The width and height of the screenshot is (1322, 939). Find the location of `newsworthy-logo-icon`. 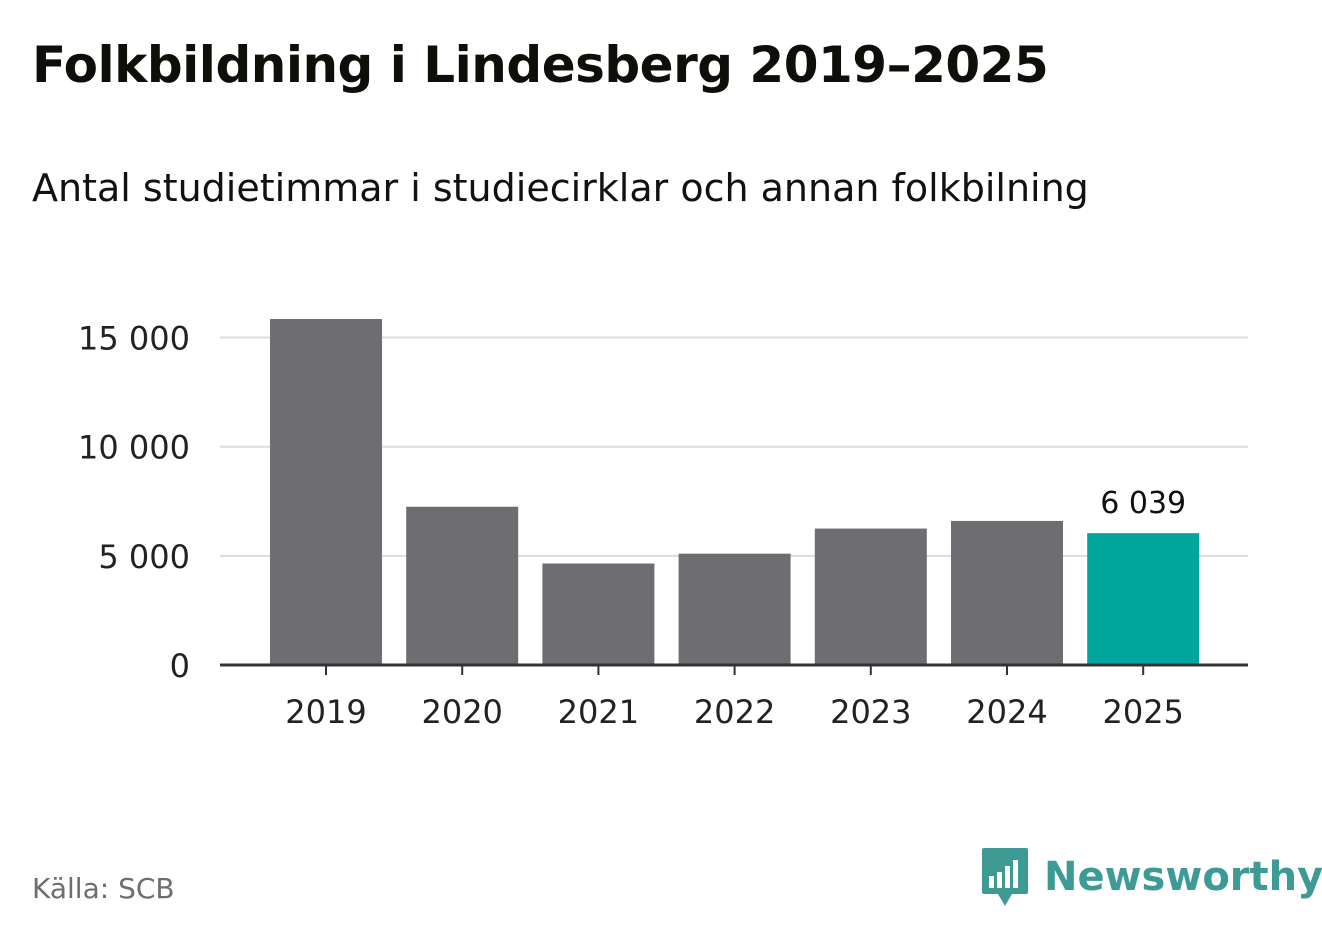

newsworthy-logo-icon is located at coordinates (1005, 877).